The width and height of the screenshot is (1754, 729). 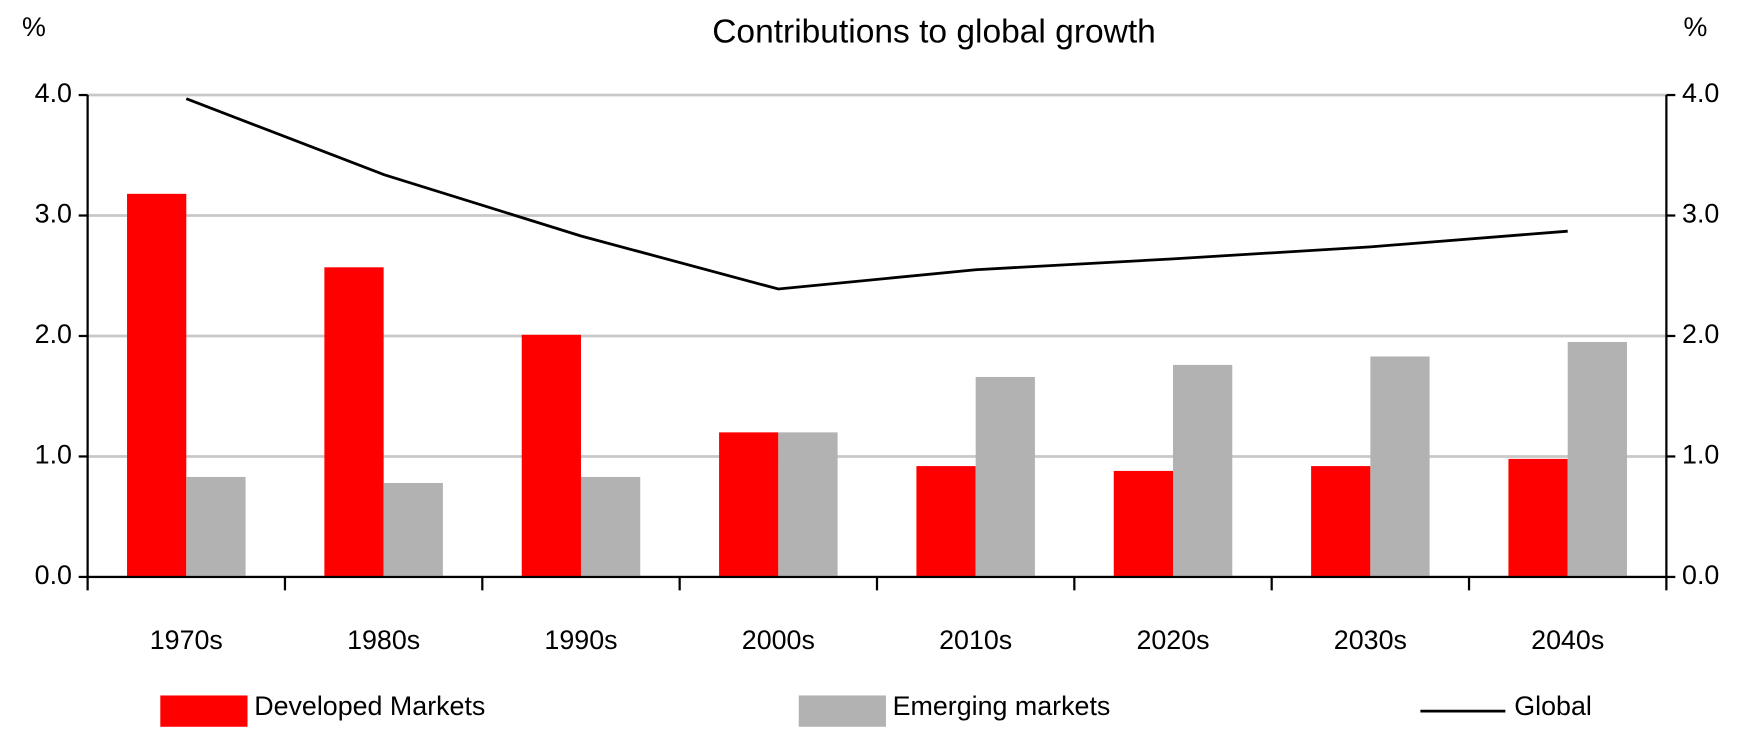 I want to click on x-tick-label: 2010s, so click(x=975, y=640).